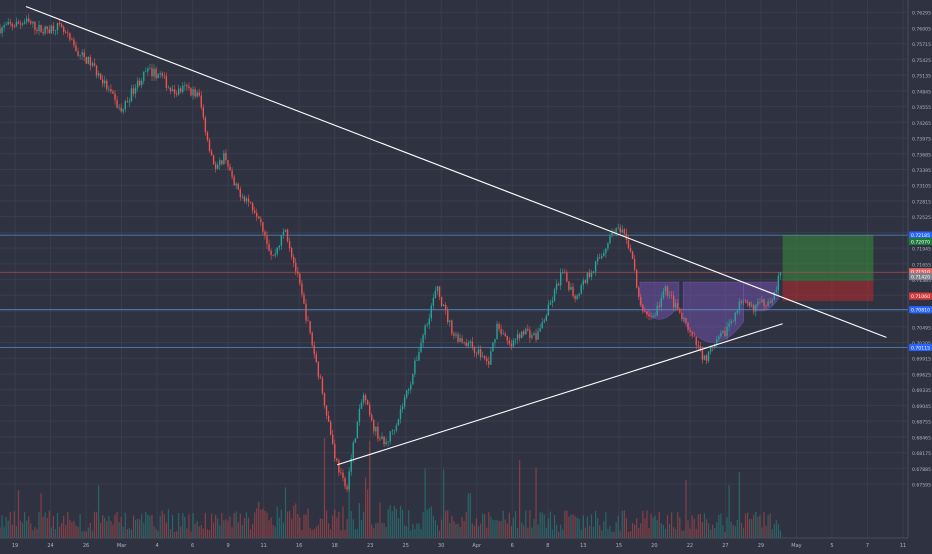 The width and height of the screenshot is (932, 554). What do you see at coordinates (828, 258) in the screenshot?
I see `profit-zone` at bounding box center [828, 258].